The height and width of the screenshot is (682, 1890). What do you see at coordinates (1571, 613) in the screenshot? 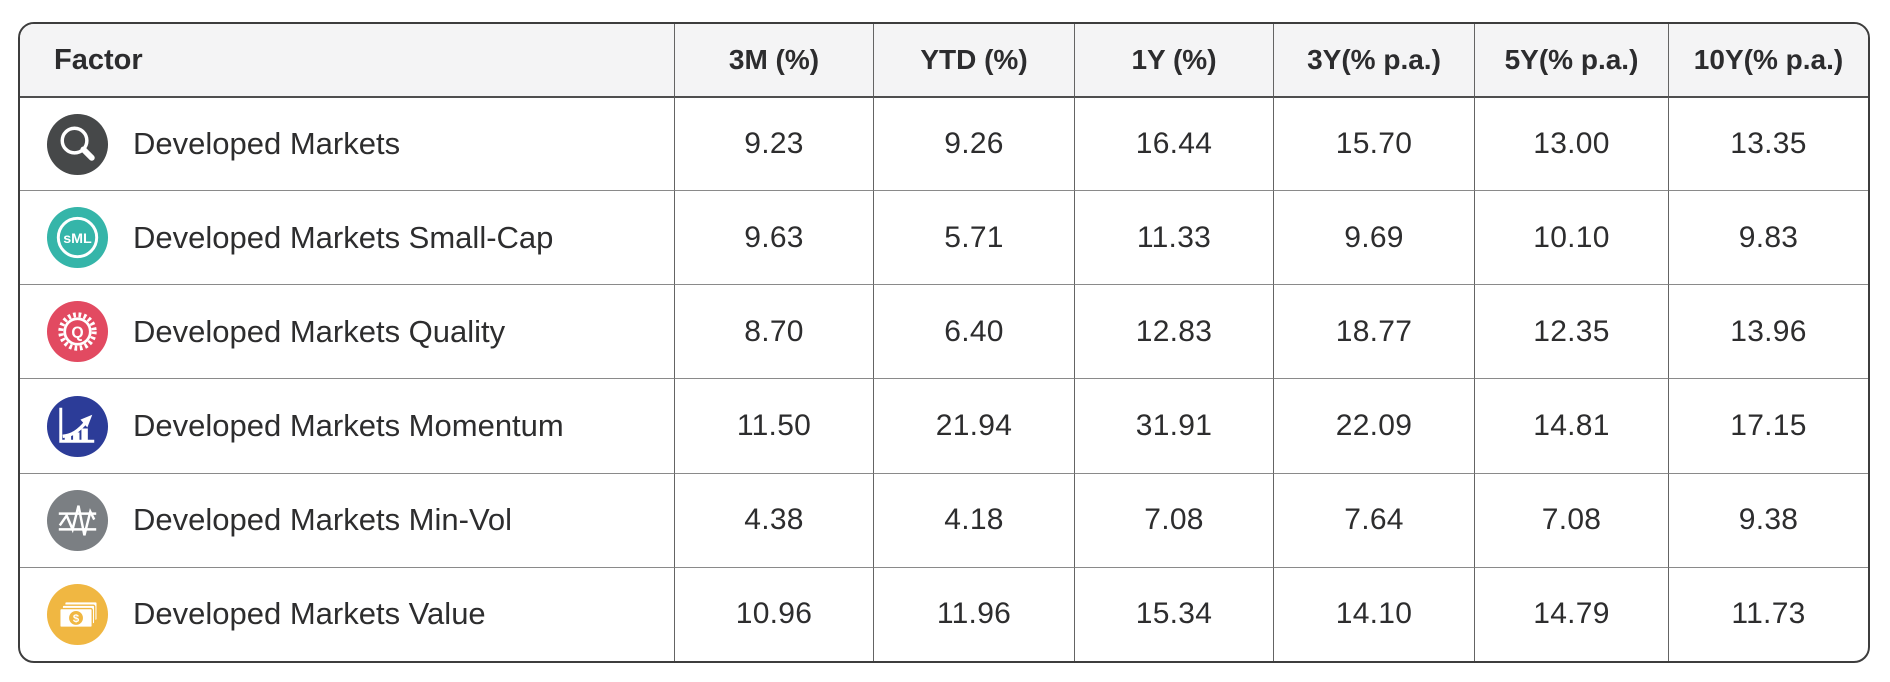
I see `value-cell: 14.79` at bounding box center [1571, 613].